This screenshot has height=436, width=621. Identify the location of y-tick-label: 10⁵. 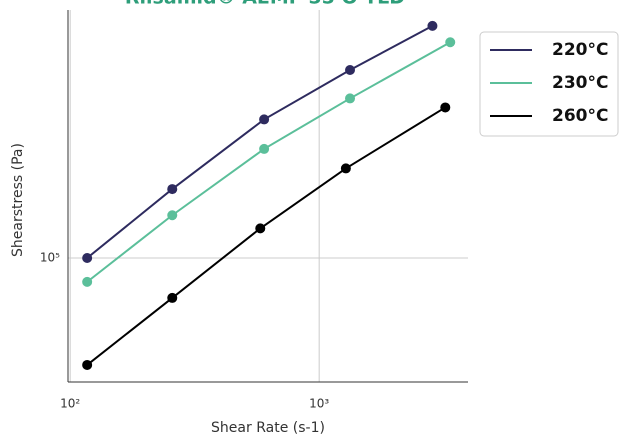
(50, 258).